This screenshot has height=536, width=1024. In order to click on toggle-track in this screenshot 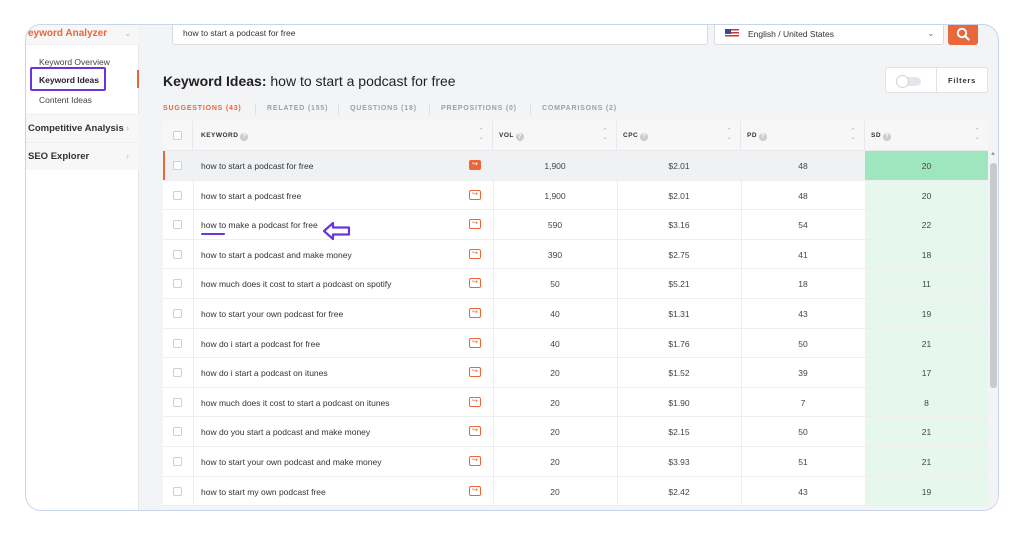, I will do `click(909, 81)`.